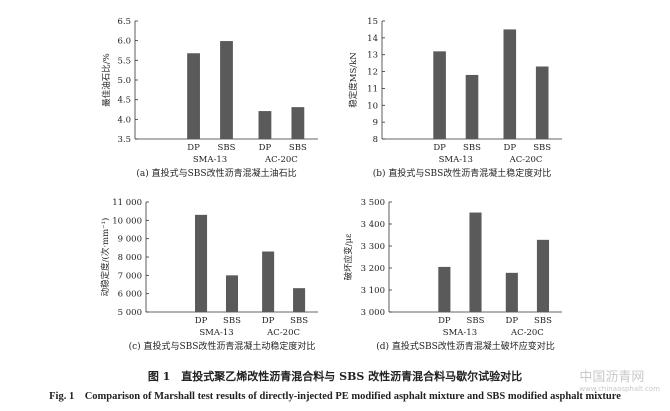 This screenshot has width=670, height=411. Describe the element at coordinates (130, 258) in the screenshot. I see `y-tick-label: 8 000` at that location.